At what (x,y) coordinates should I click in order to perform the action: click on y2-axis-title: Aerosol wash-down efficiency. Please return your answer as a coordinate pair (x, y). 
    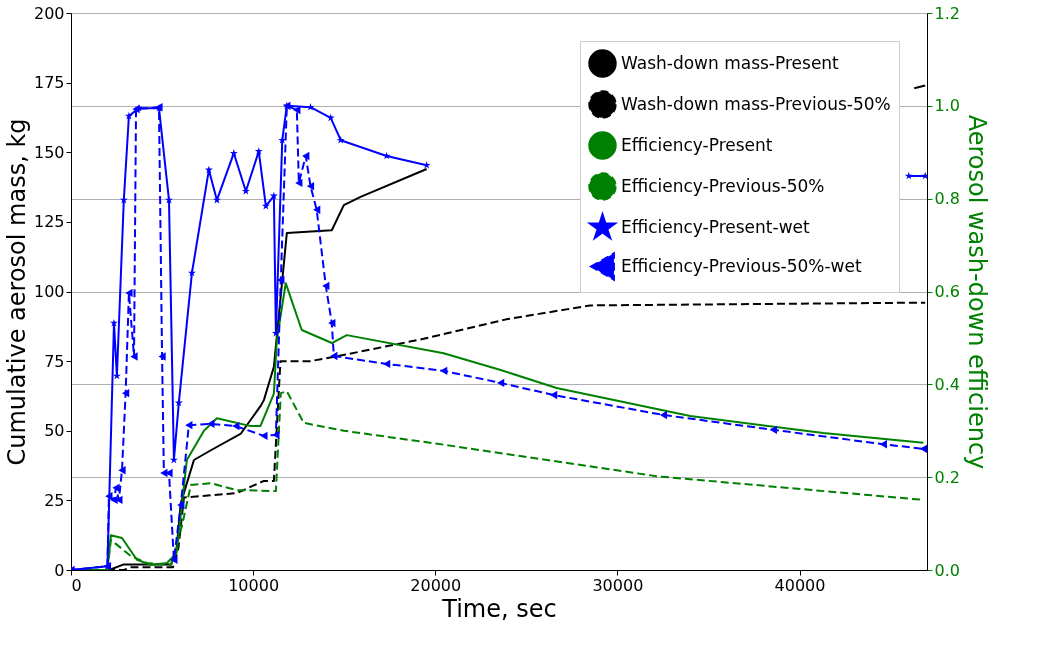
    Looking at the image, I should click on (976, 292).